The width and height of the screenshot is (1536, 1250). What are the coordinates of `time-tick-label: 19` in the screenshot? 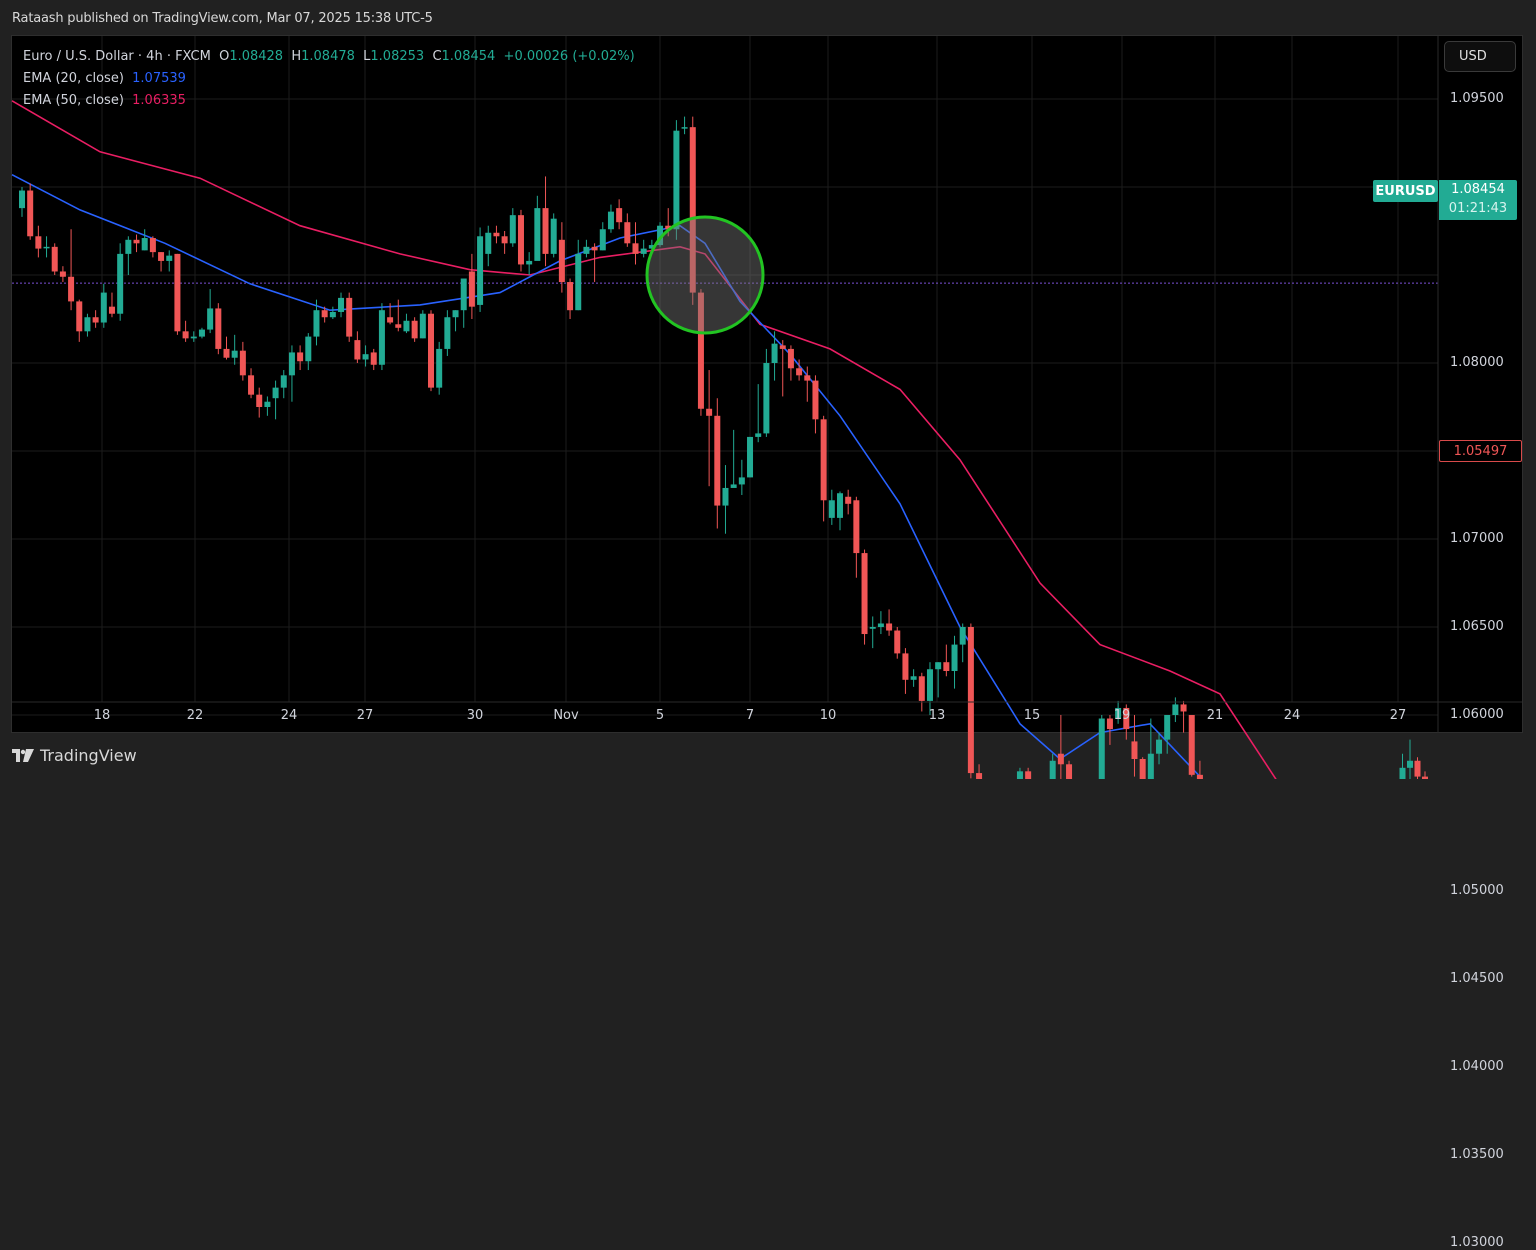 It's located at (1122, 715).